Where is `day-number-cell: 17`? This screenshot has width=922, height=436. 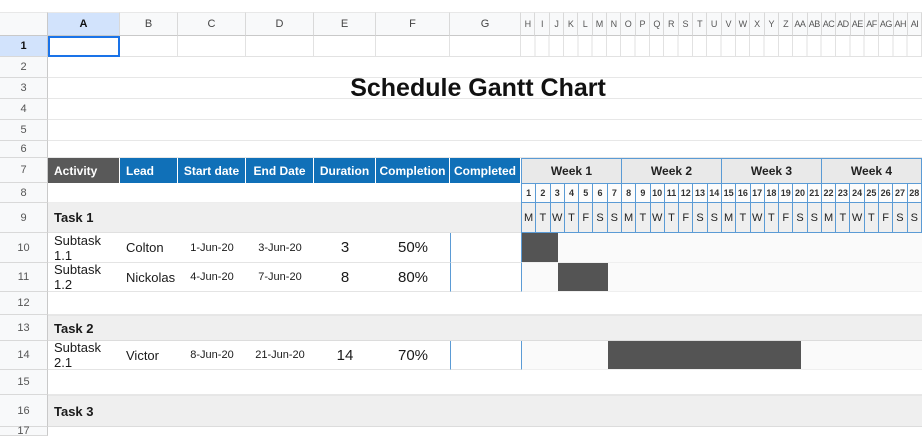 day-number-cell: 17 is located at coordinates (756, 193).